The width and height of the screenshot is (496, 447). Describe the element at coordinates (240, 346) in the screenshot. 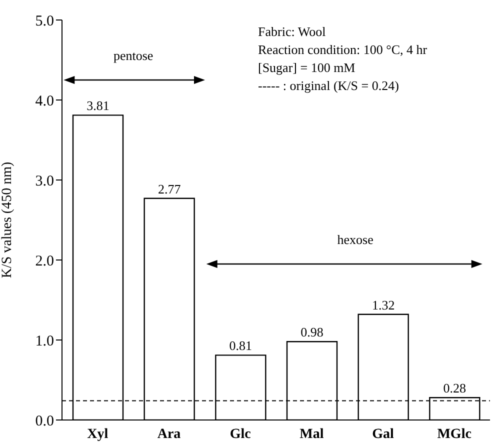

I see `data-label: 0.81` at that location.